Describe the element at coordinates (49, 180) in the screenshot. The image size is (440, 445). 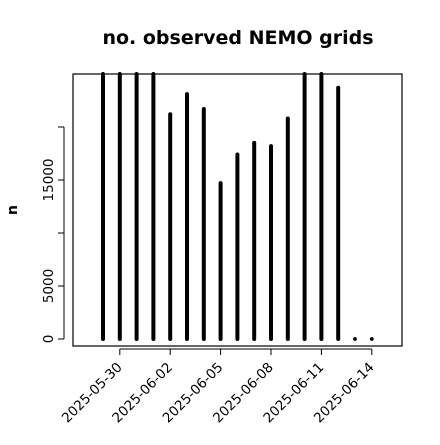
I see `y-tick-label: 15000` at that location.